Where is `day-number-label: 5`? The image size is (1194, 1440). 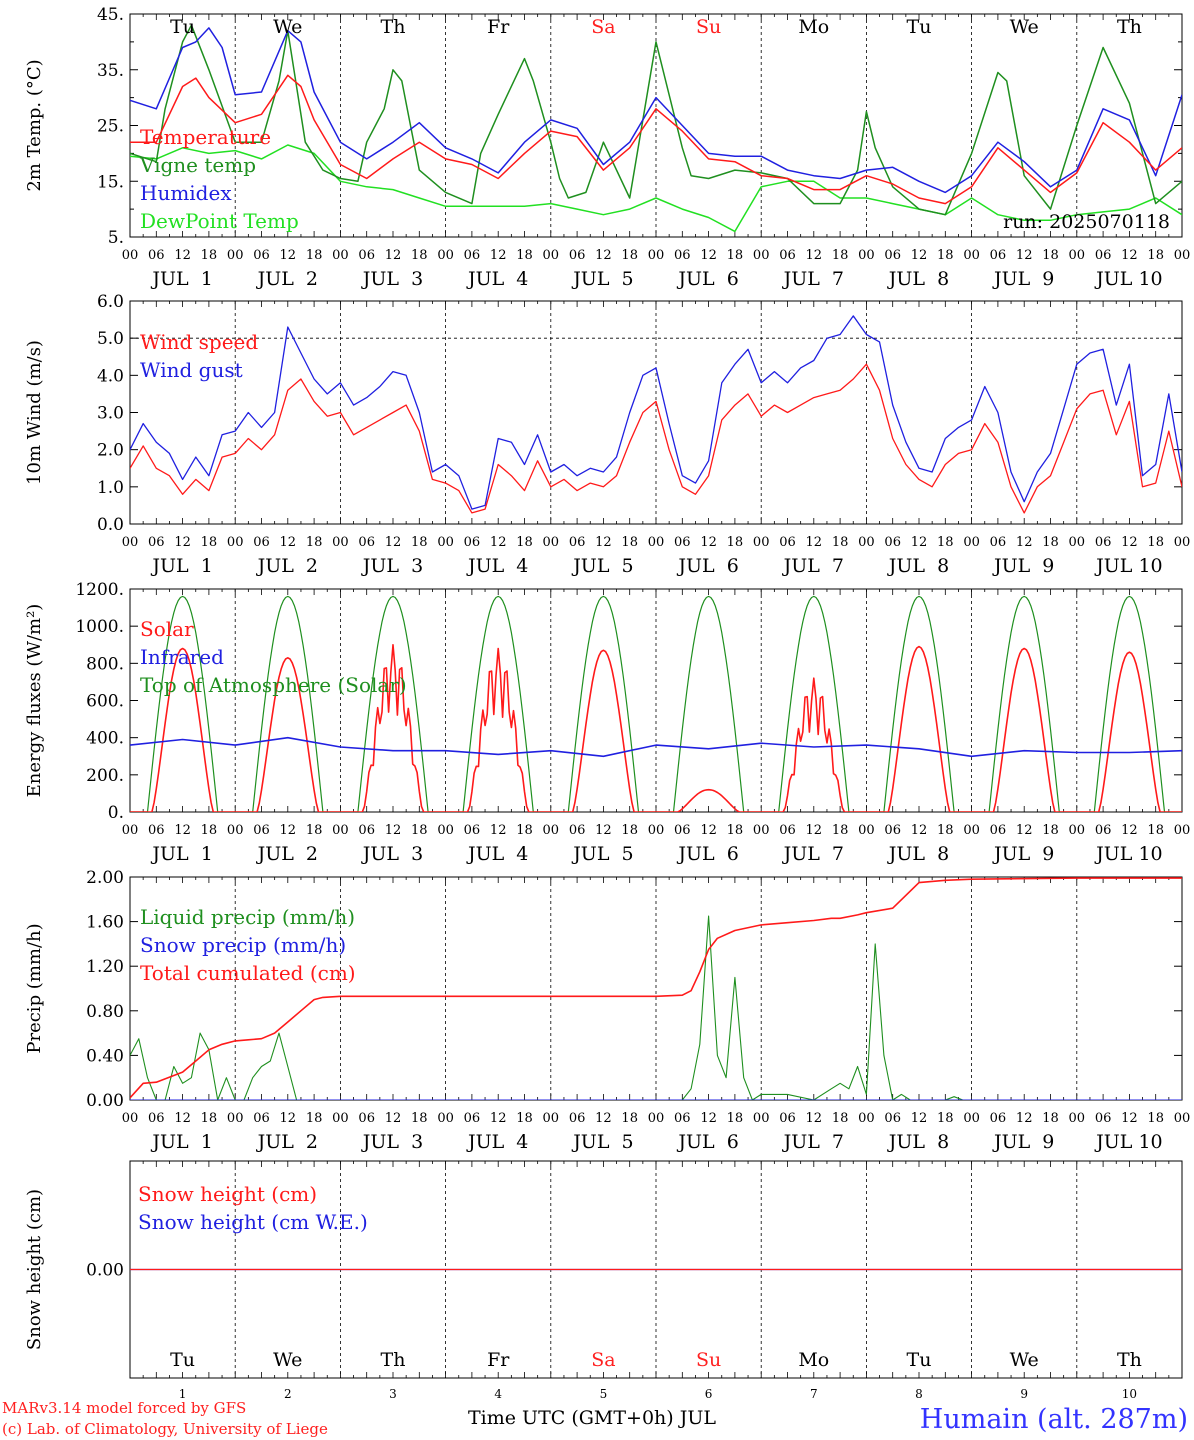
day-number-label: 5 is located at coordinates (604, 1394).